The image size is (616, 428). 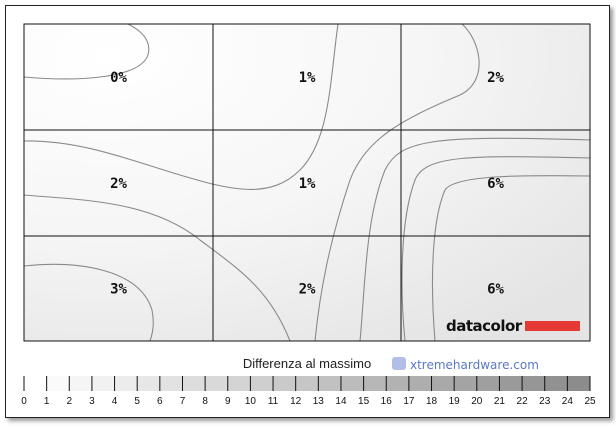 What do you see at coordinates (115, 401) in the screenshot?
I see `scale-tick-label: 4` at bounding box center [115, 401].